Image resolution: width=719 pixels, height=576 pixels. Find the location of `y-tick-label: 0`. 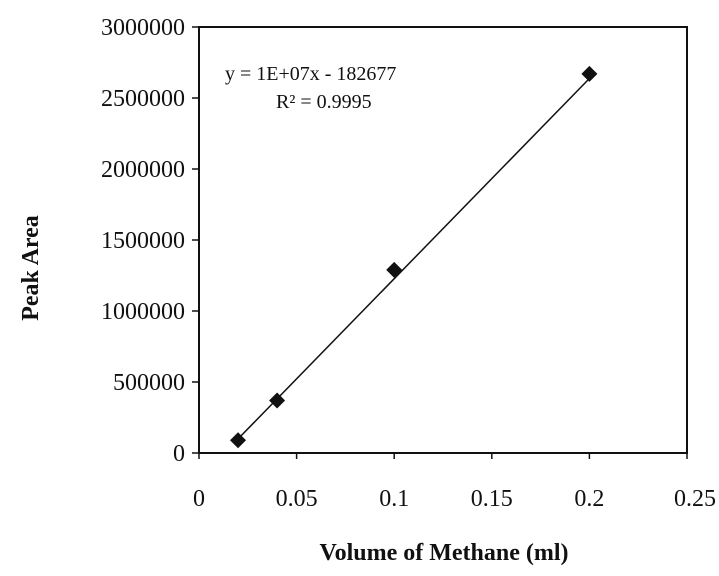

y-tick-label: 0 is located at coordinates (179, 454).